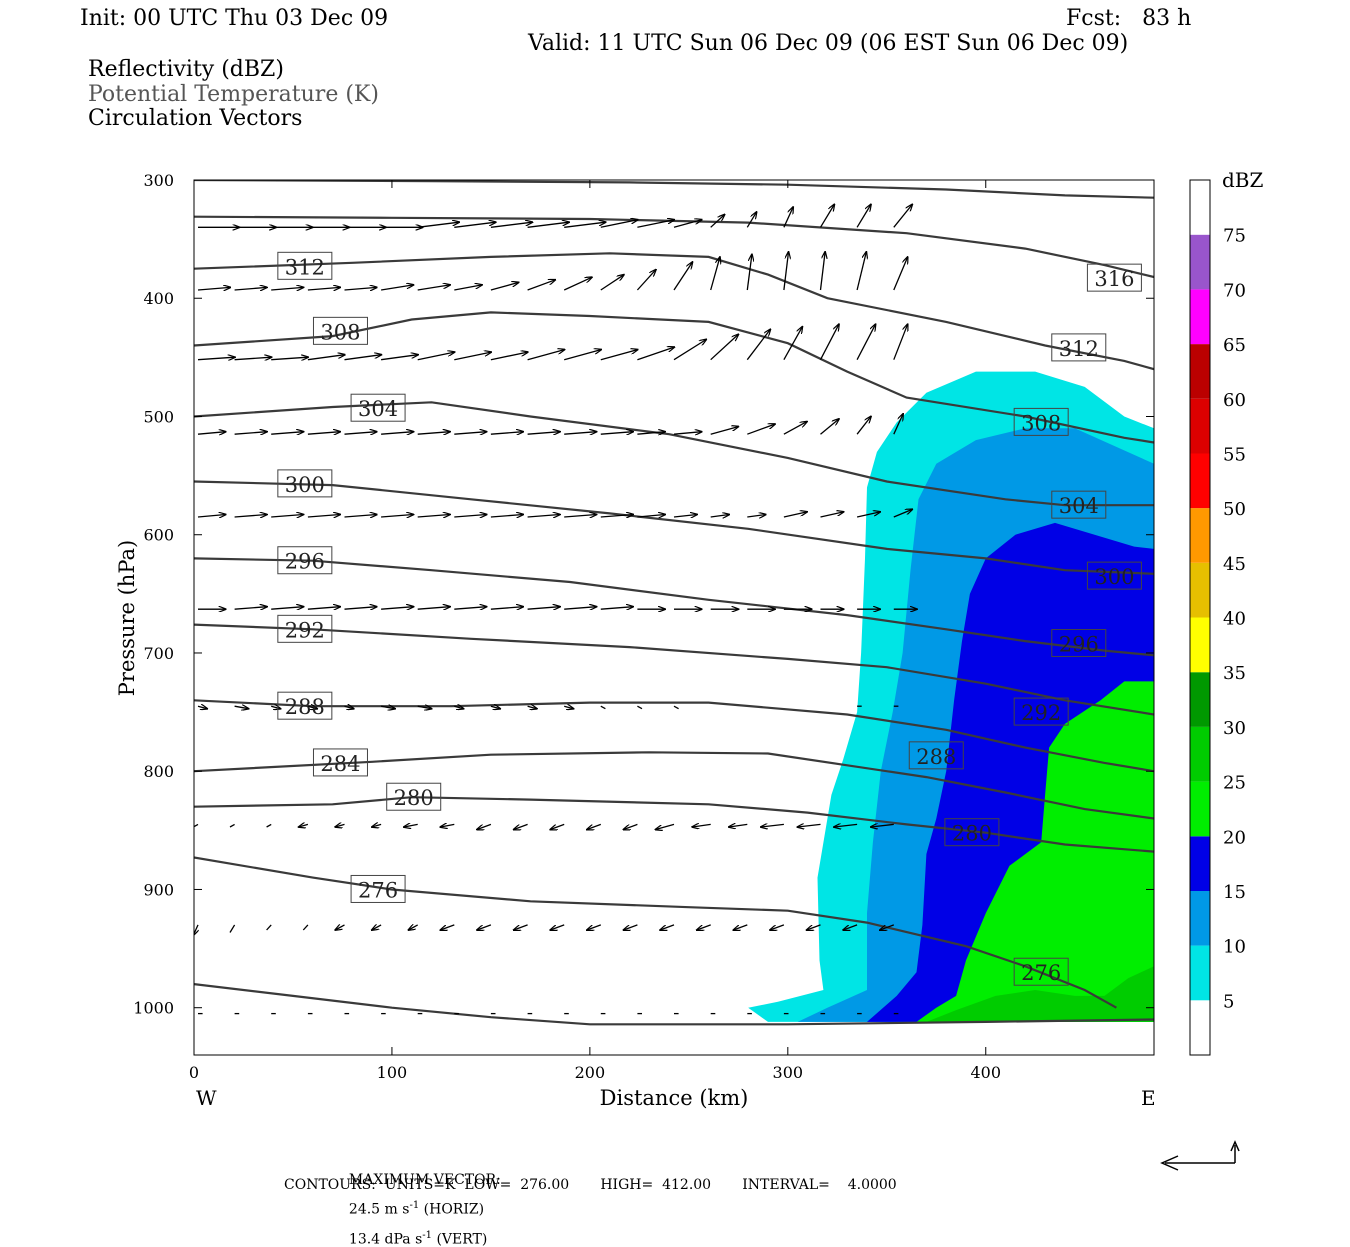  What do you see at coordinates (1114, 279) in the screenshot?
I see `contour-label-text: 316` at bounding box center [1114, 279].